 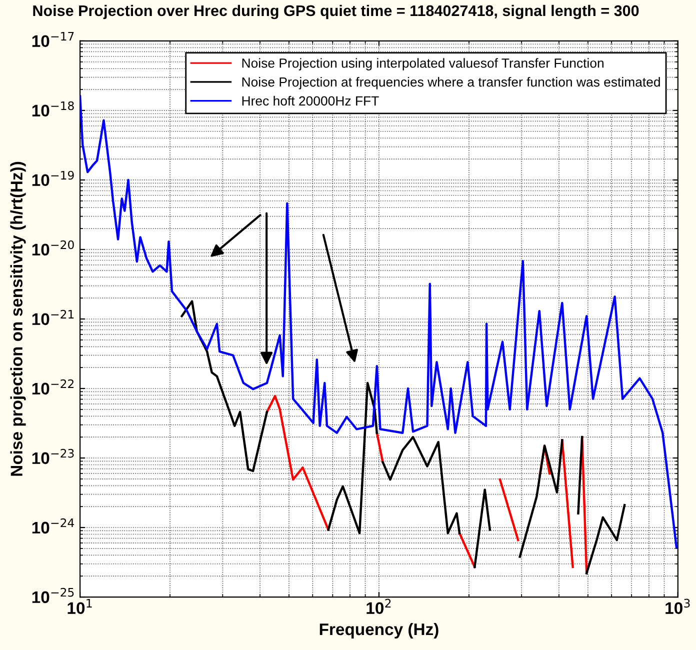 I want to click on legend-label: Hrec hoft 20000Hz FFT, so click(x=310, y=101).